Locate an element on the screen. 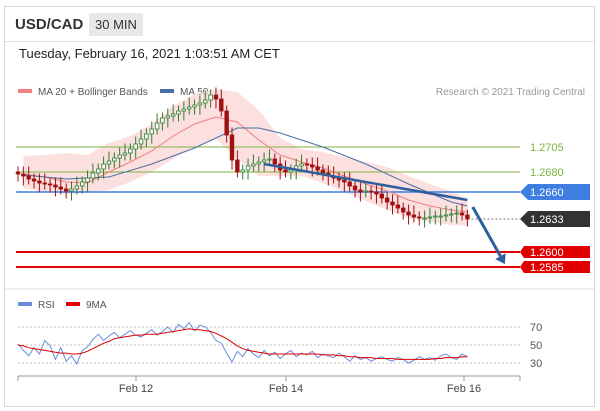 The height and width of the screenshot is (411, 600). rsi-ma-line is located at coordinates (242, 344).